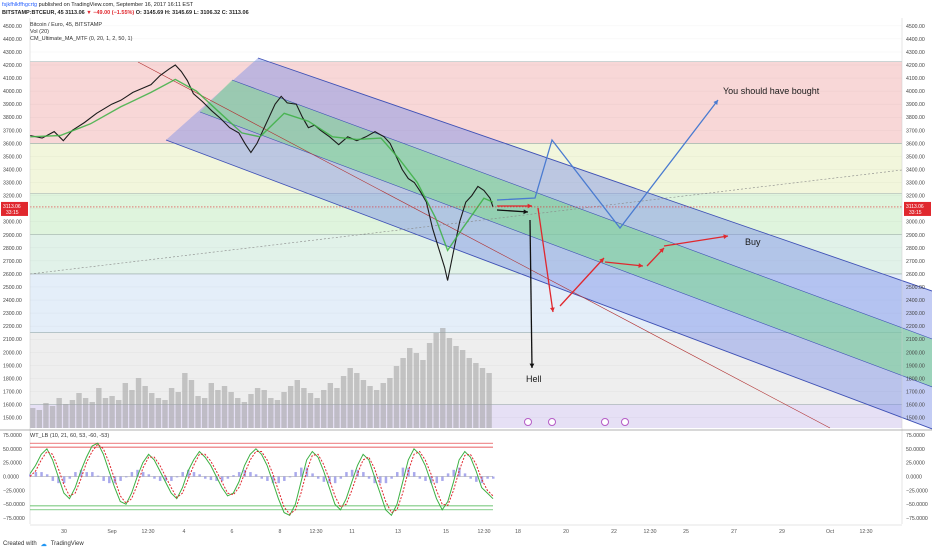 Image resolution: width=932 pixels, height=550 pixels. Describe the element at coordinates (12, 79) in the screenshot. I see `price-tick-left: 4100.00` at that location.